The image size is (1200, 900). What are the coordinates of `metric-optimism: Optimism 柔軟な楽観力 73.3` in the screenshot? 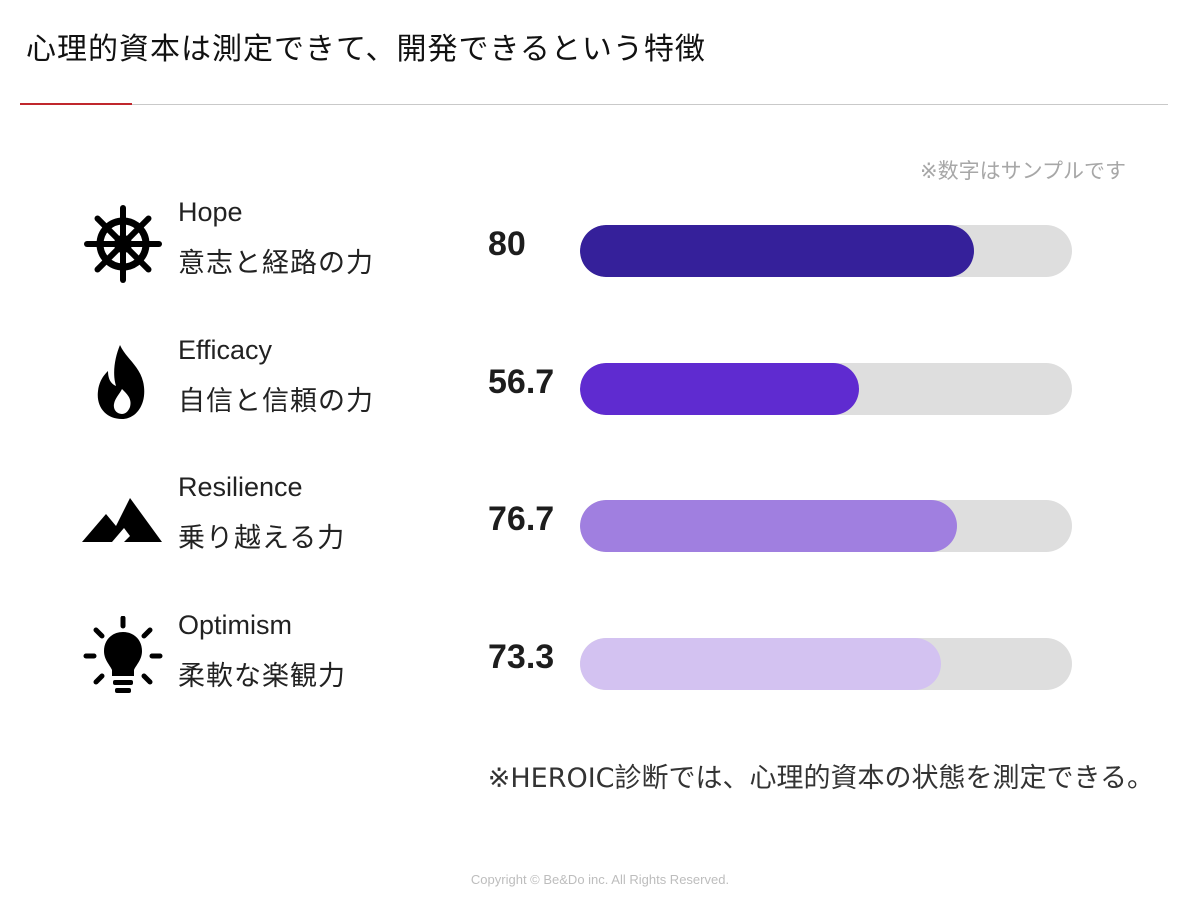 It's located at (600, 658).